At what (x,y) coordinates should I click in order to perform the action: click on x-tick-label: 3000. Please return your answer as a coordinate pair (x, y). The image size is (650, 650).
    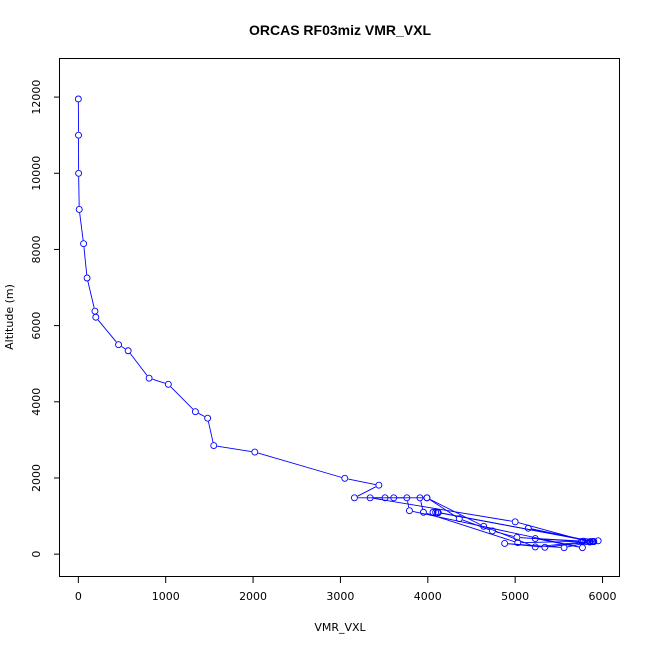
    Looking at the image, I should click on (340, 596).